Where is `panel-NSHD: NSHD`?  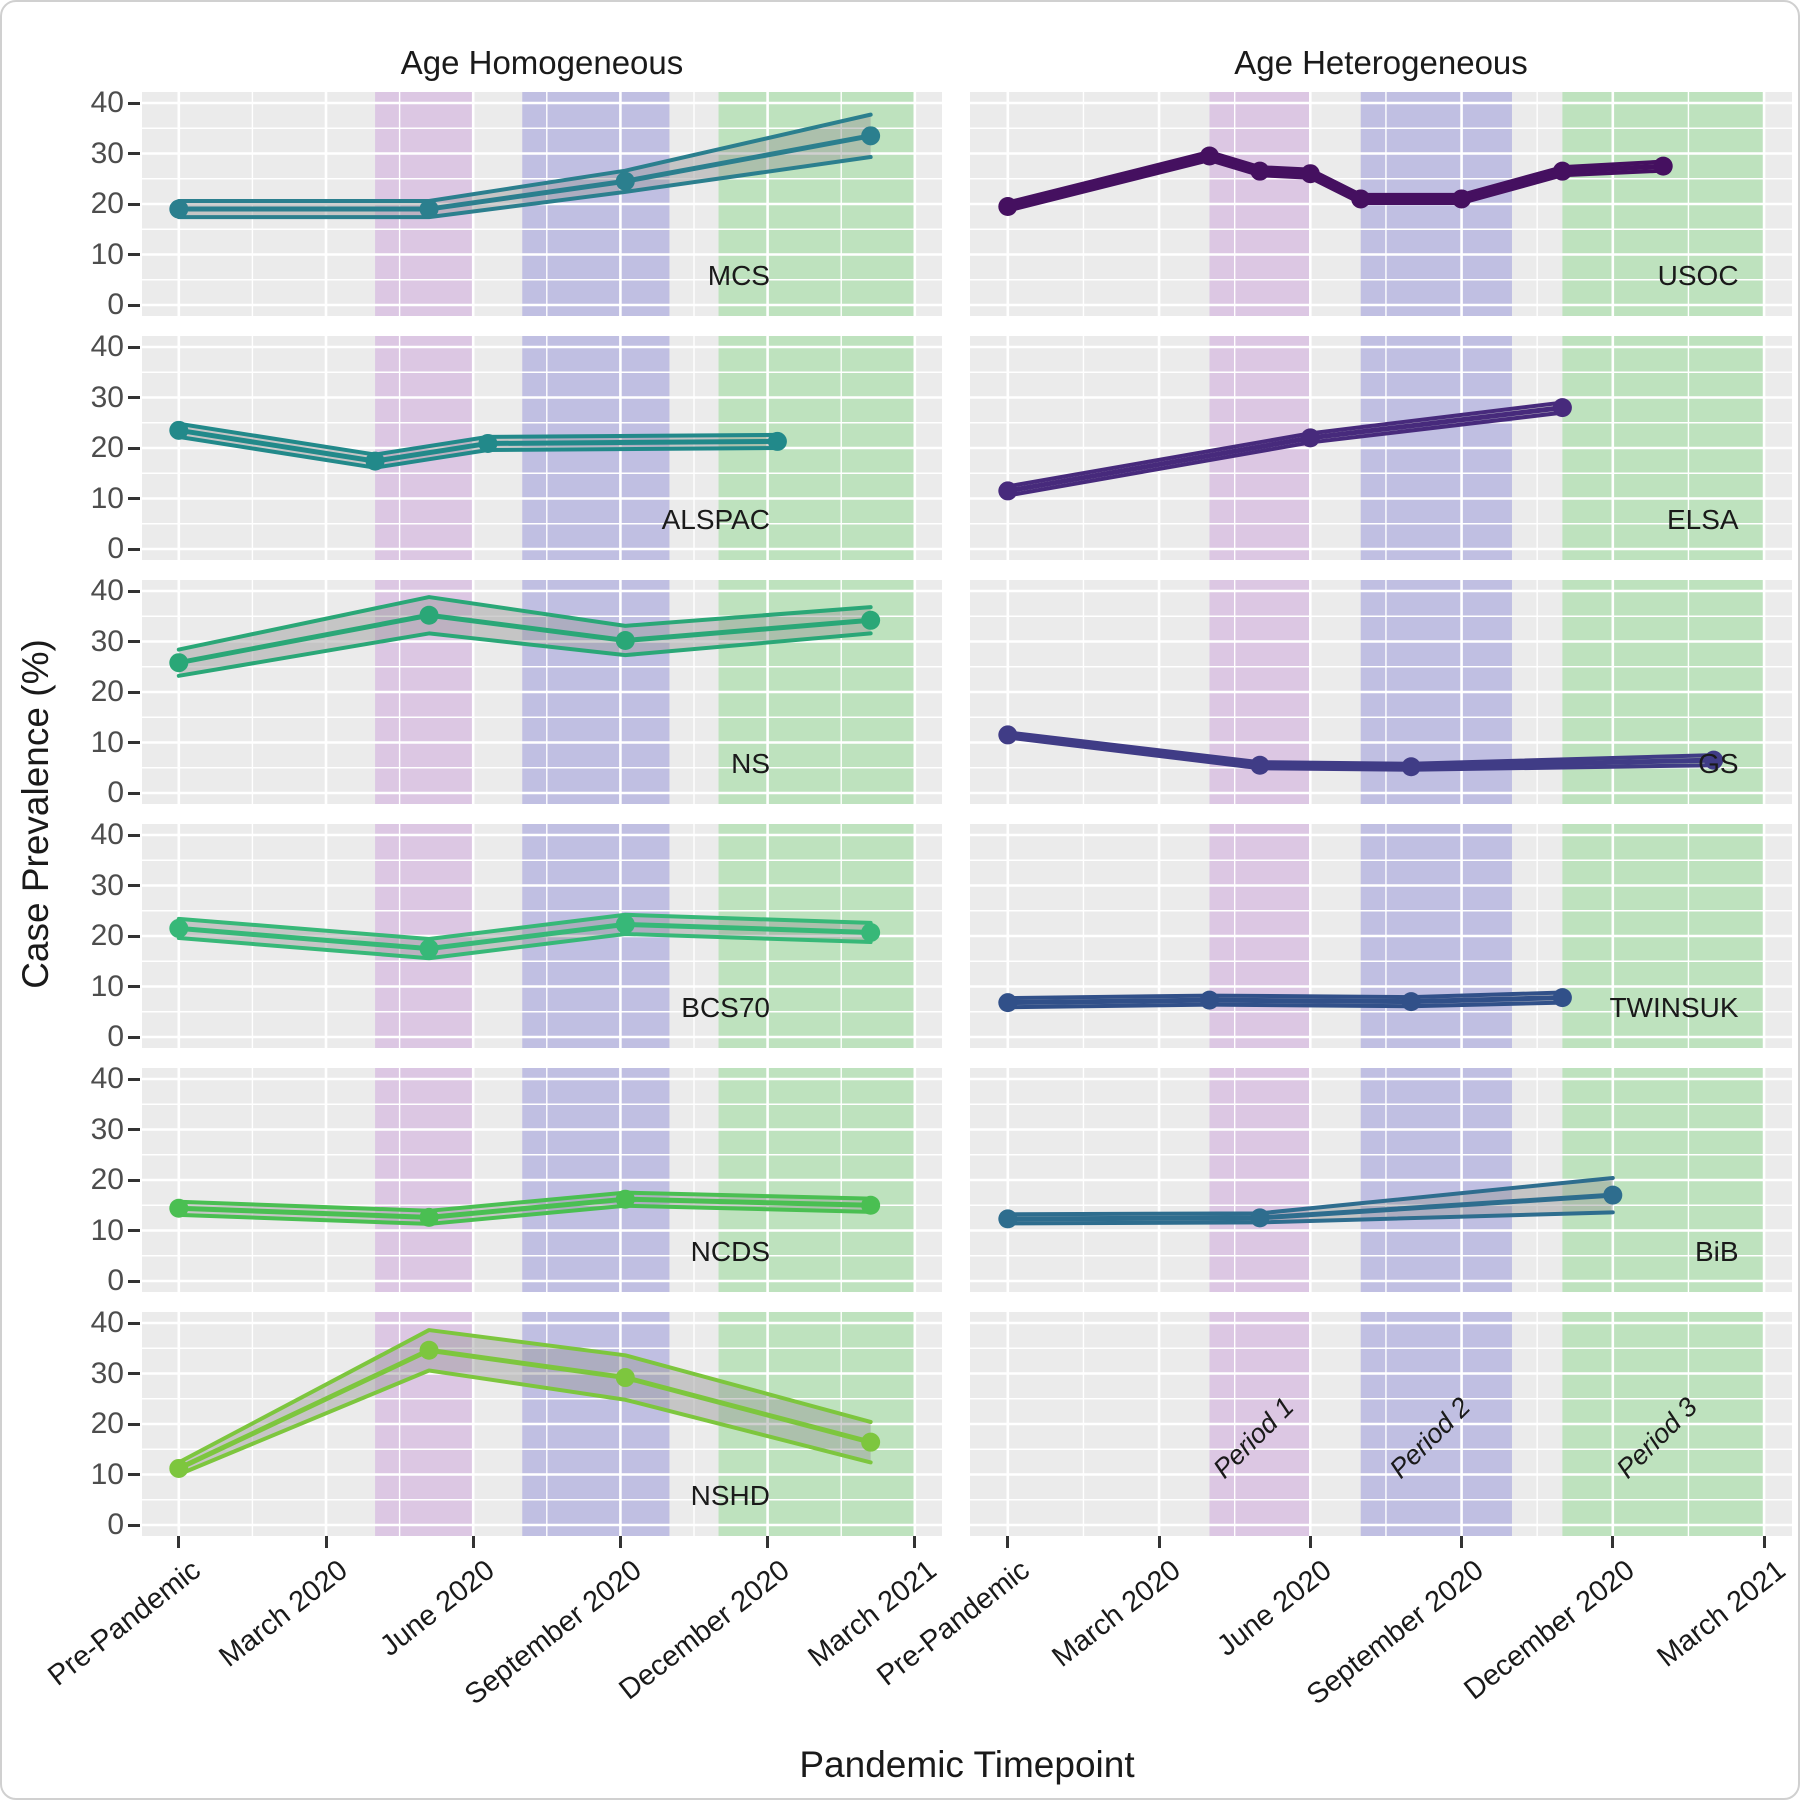
panel-NSHD: NSHD is located at coordinates (542, 1426).